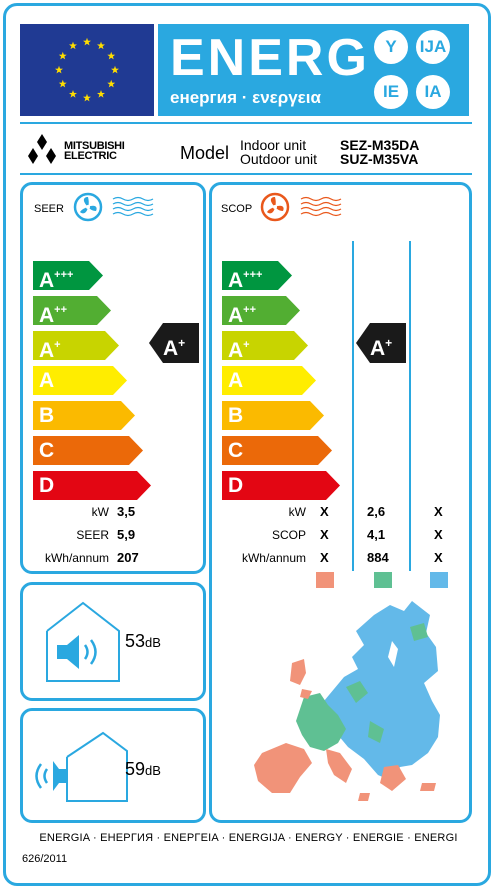 Image resolution: width=497 pixels, height=891 pixels. What do you see at coordinates (242, 315) in the screenshot?
I see `scop-class-label-1: A++` at bounding box center [242, 315].